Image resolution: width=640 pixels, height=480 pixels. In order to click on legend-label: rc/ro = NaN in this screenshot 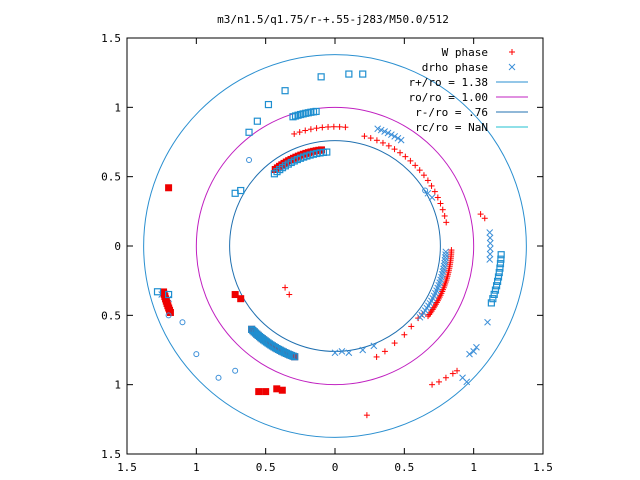, I will do `click(451, 127)`.